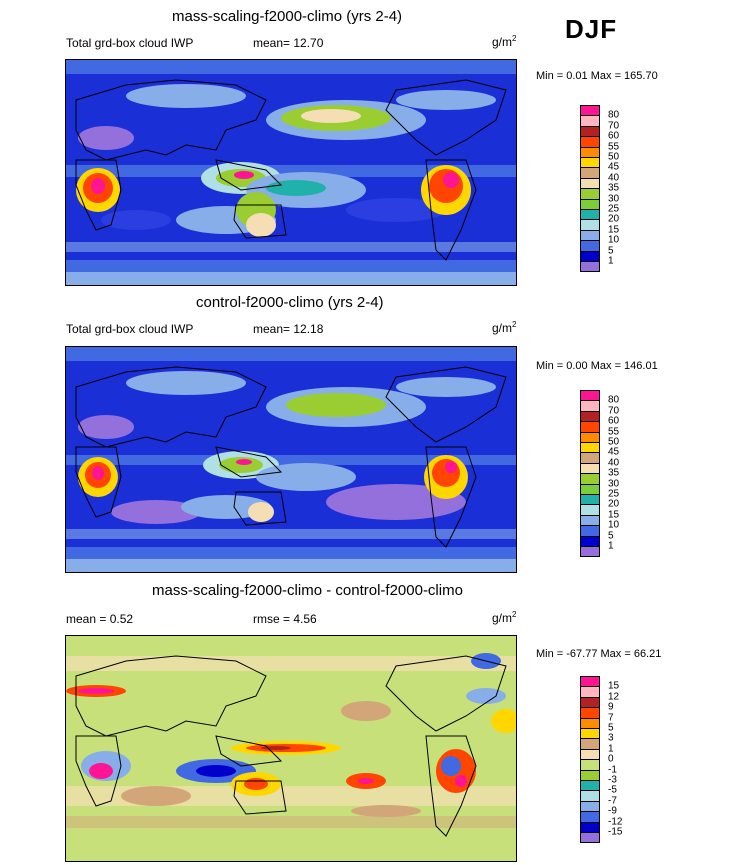 This screenshot has height=865, width=732. I want to click on panel-2-mean: mean= 12.18, so click(288, 329).